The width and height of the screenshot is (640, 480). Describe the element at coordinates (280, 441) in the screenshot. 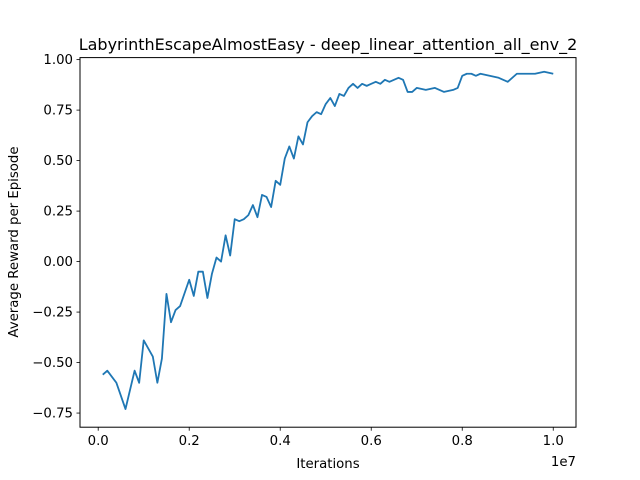

I see `x-tick-label: 0.4` at that location.